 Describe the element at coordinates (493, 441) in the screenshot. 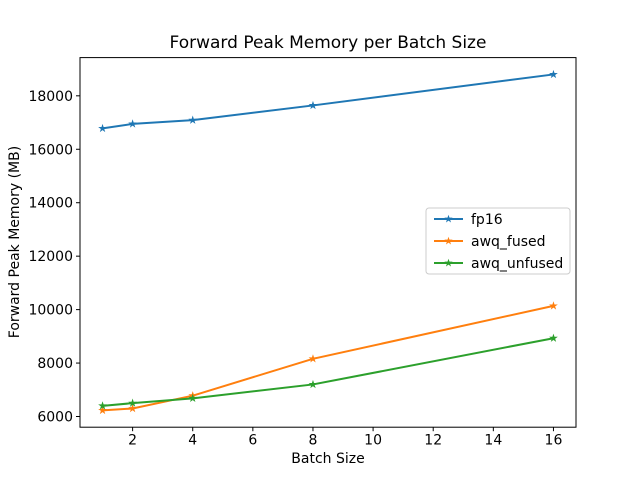

I see `x-tick-label: 14` at that location.